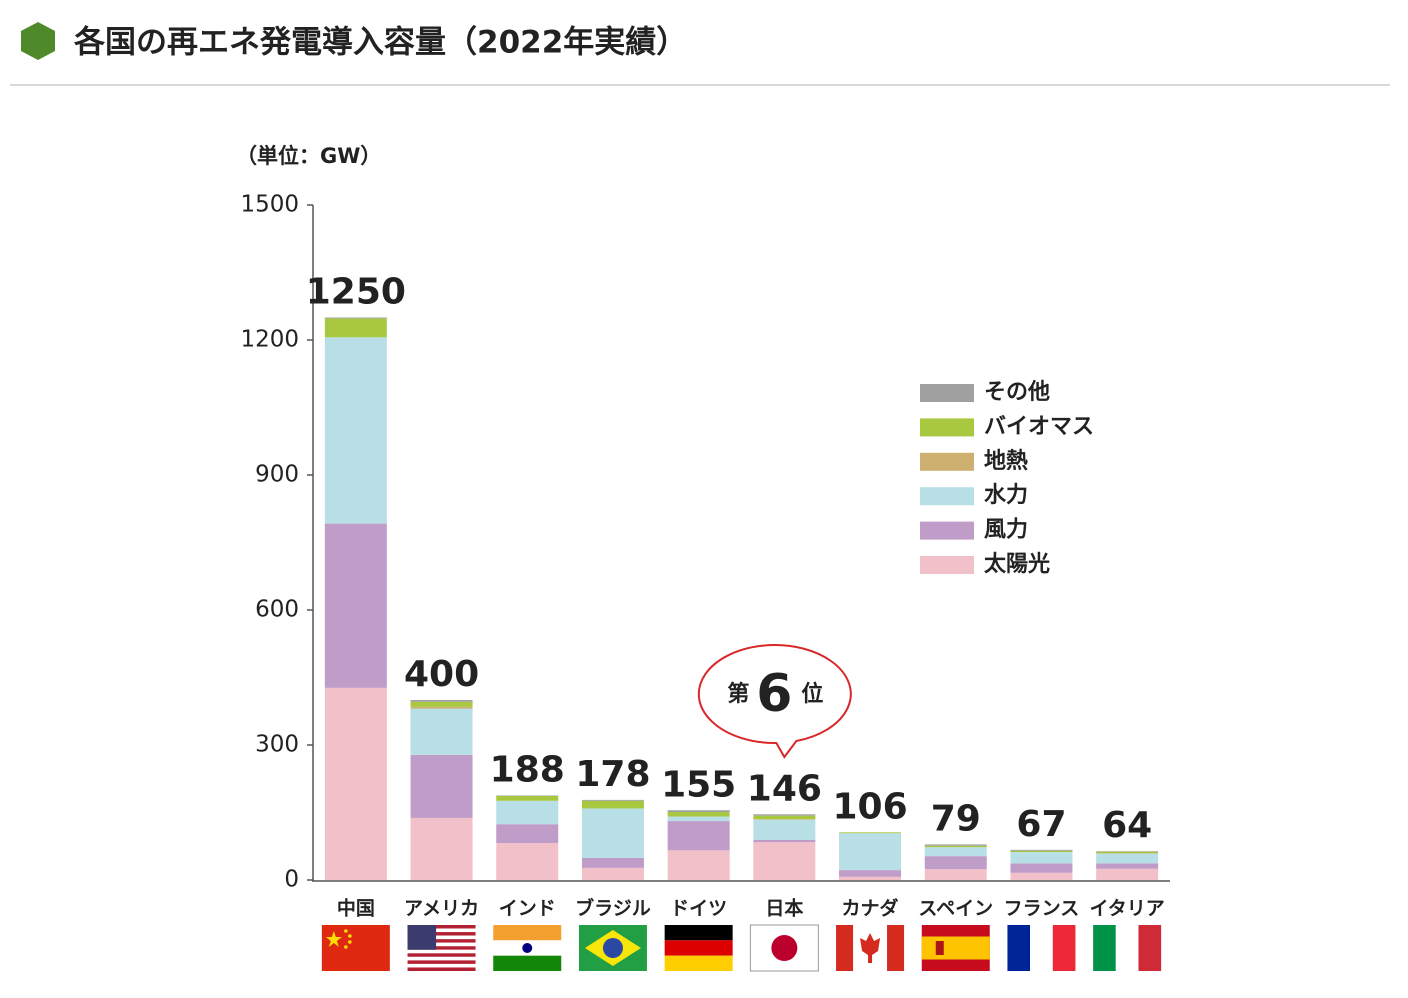 This screenshot has height=998, width=1408. What do you see at coordinates (1042, 909) in the screenshot?
I see `x-tick-label: フランス` at bounding box center [1042, 909].